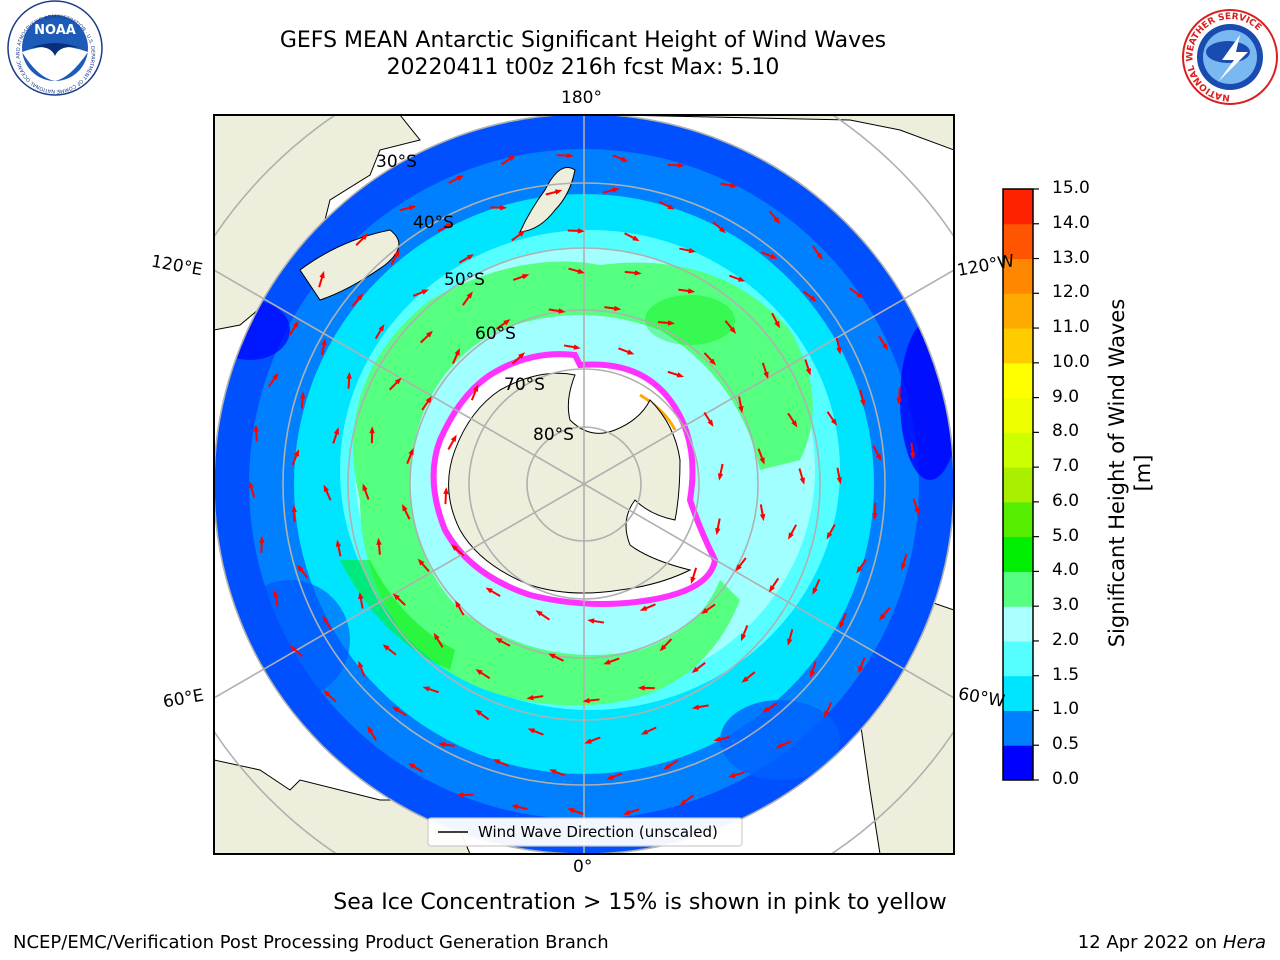 This screenshot has width=1280, height=960. I want to click on colorbar-tick-label: 1.5, so click(1066, 674).